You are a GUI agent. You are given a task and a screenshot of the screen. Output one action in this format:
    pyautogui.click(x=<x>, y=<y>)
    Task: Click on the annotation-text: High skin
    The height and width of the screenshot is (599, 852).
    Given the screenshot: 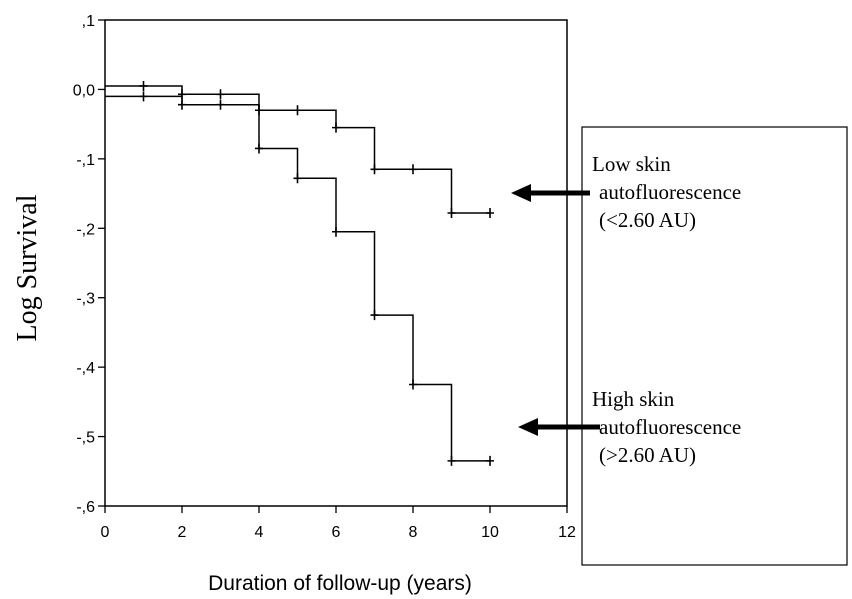 What is the action you would take?
    pyautogui.click(x=633, y=399)
    